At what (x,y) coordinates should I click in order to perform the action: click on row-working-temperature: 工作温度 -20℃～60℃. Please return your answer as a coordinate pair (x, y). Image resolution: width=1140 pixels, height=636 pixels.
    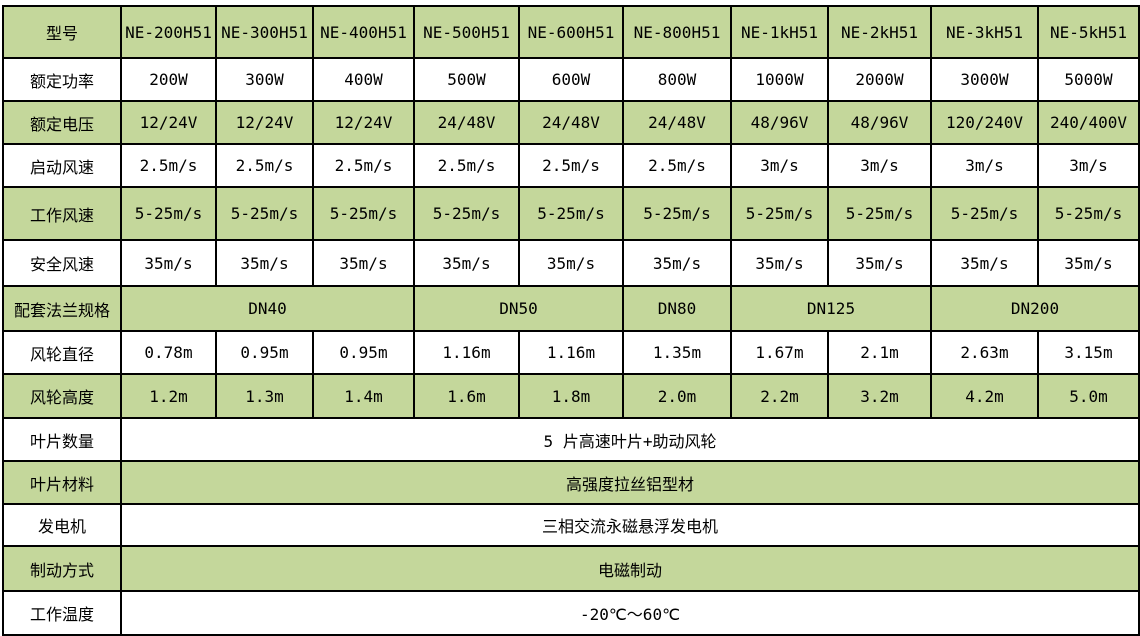
    Looking at the image, I should click on (571, 613).